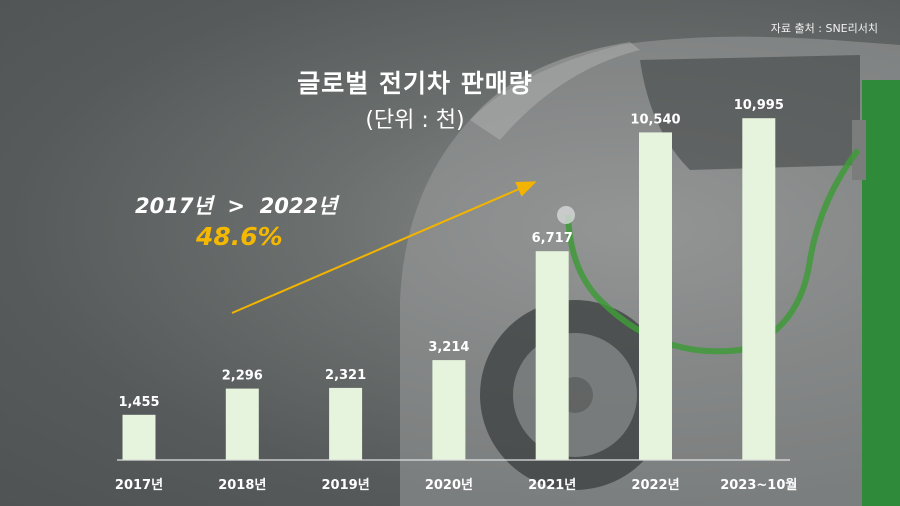 The image size is (900, 506). I want to click on category-label-3: 2019년, so click(346, 485).